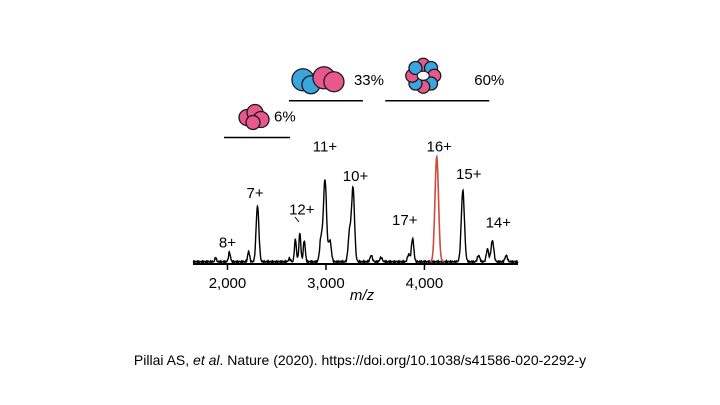  Describe the element at coordinates (253, 122) in the screenshot. I see `monomer-icon` at that location.